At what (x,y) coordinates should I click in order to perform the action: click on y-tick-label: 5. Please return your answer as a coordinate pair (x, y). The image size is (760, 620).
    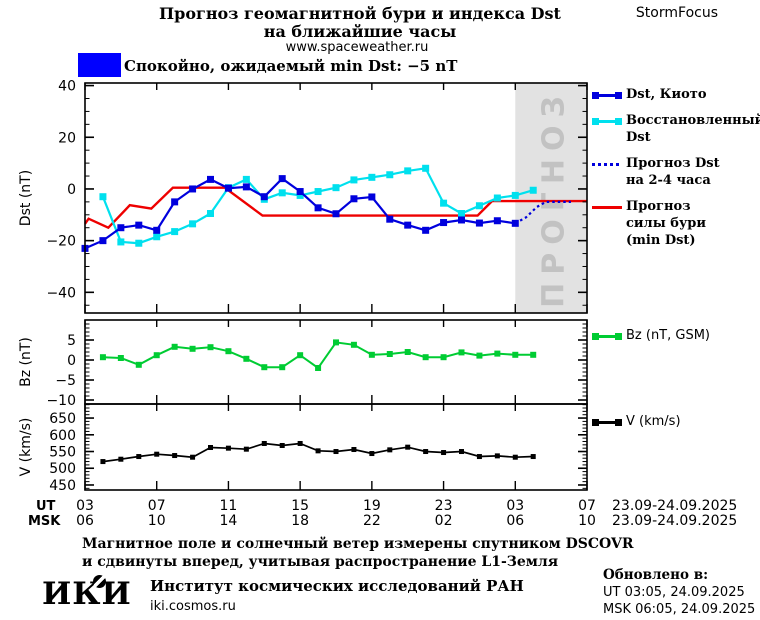
    Looking at the image, I should click on (71, 341).